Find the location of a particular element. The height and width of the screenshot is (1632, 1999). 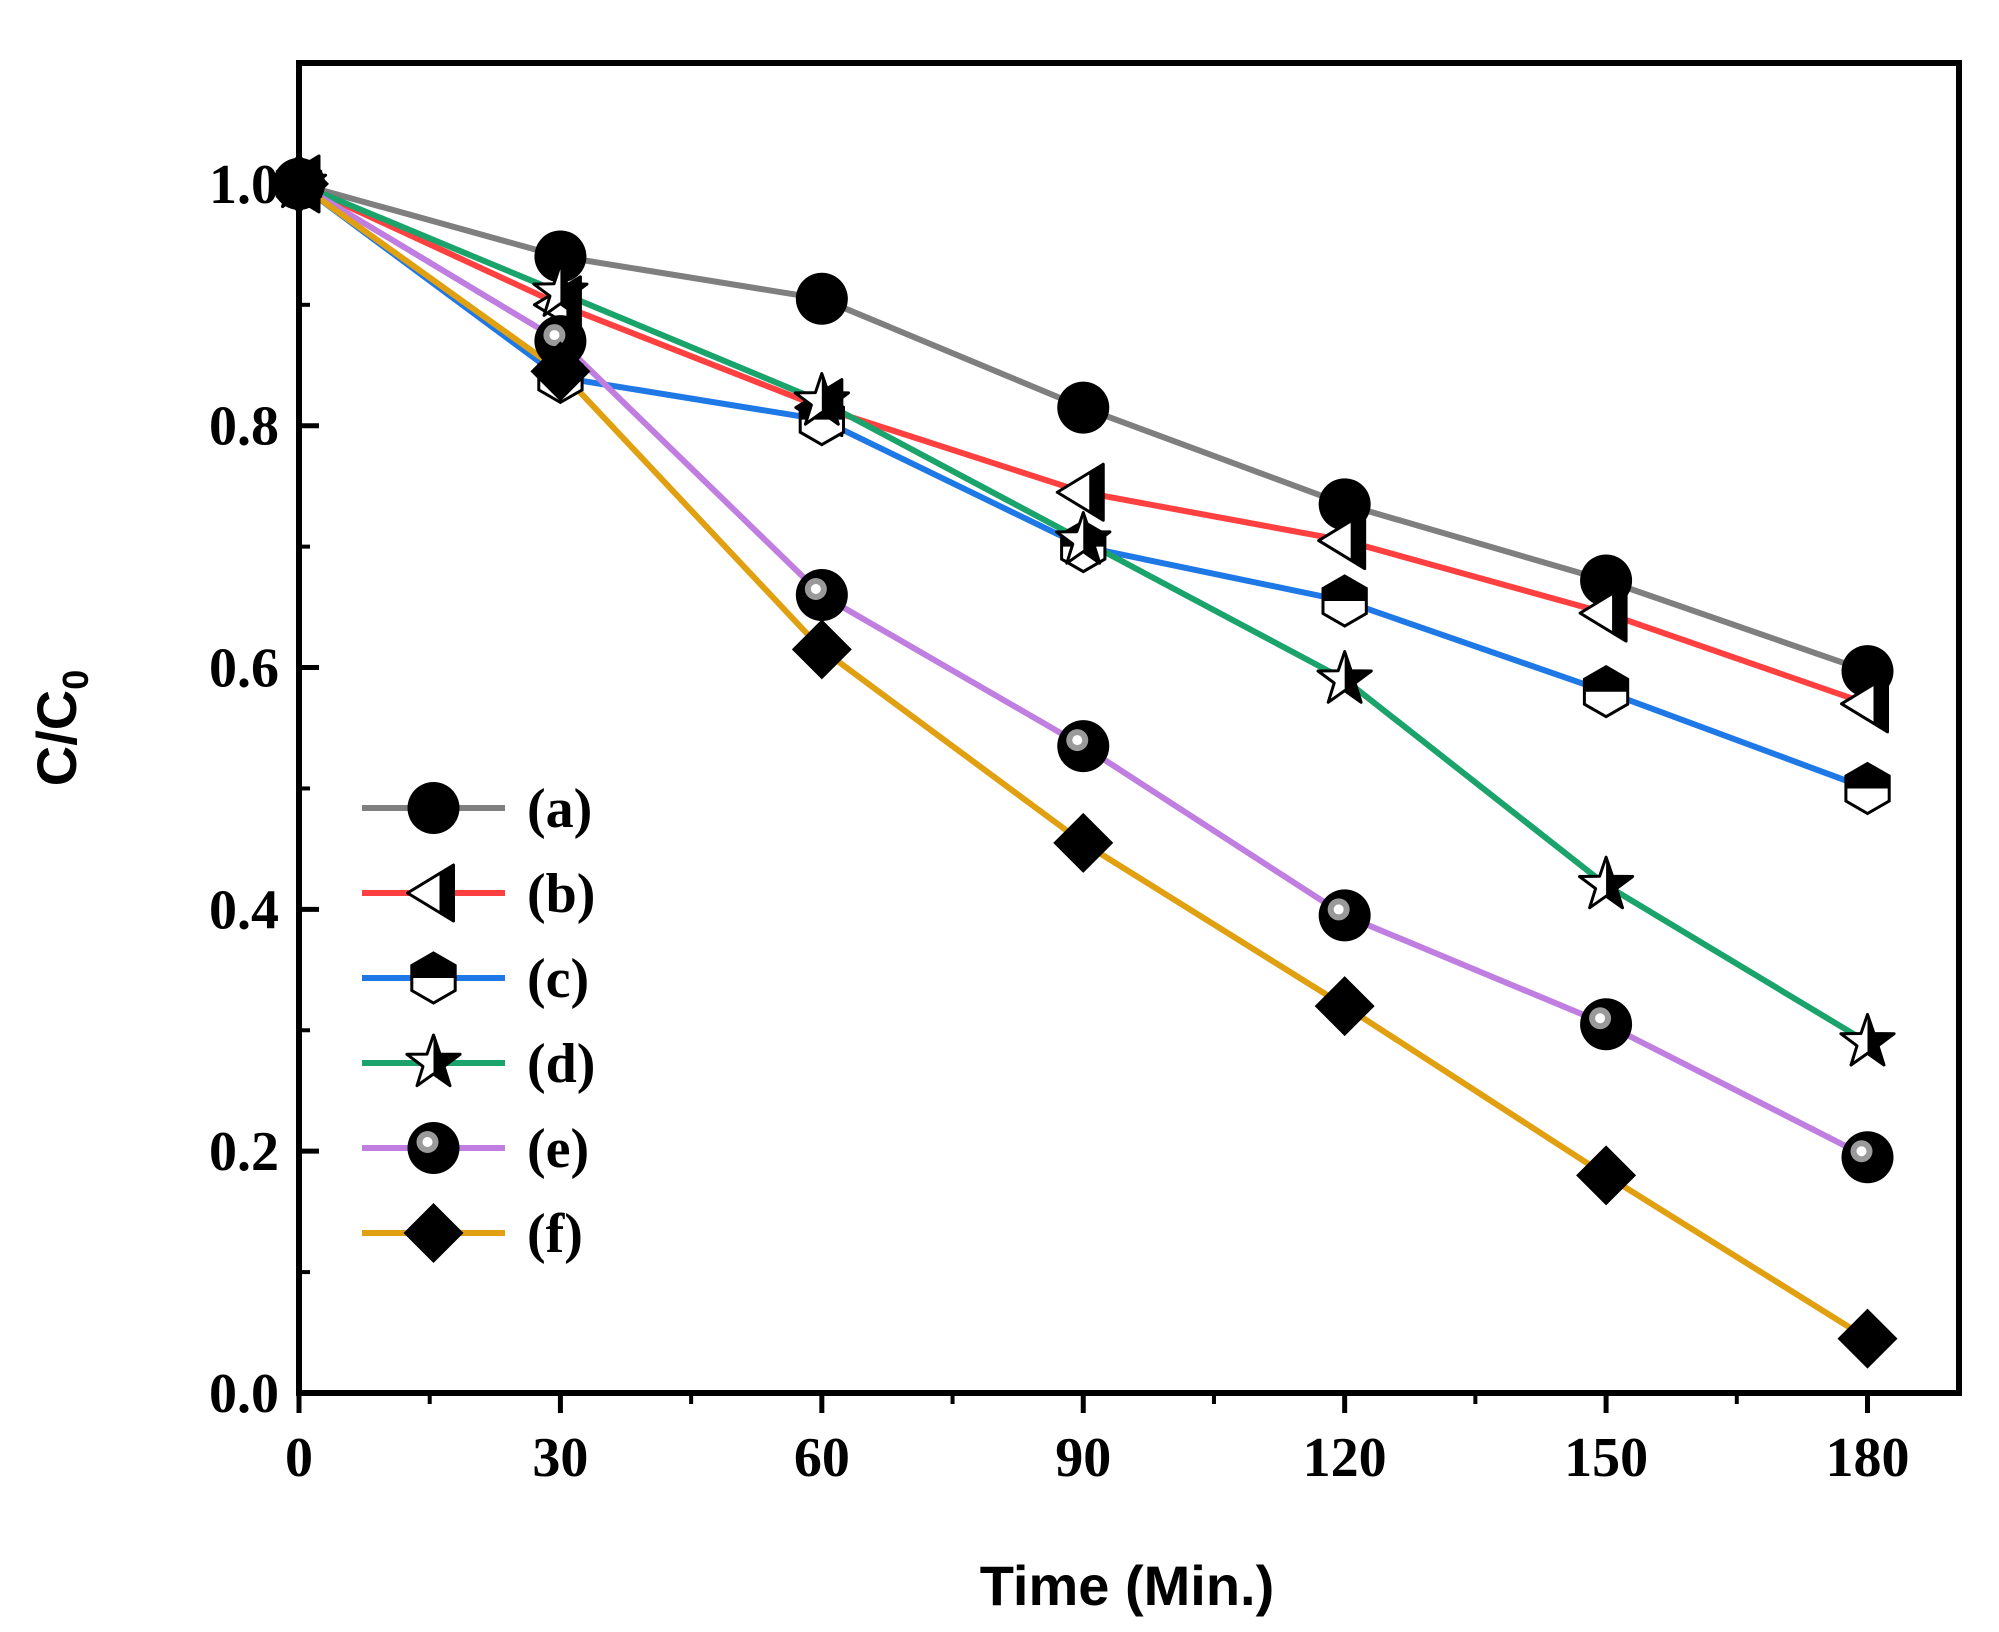

y-axis-title: C/C0 is located at coordinates (60, 728).